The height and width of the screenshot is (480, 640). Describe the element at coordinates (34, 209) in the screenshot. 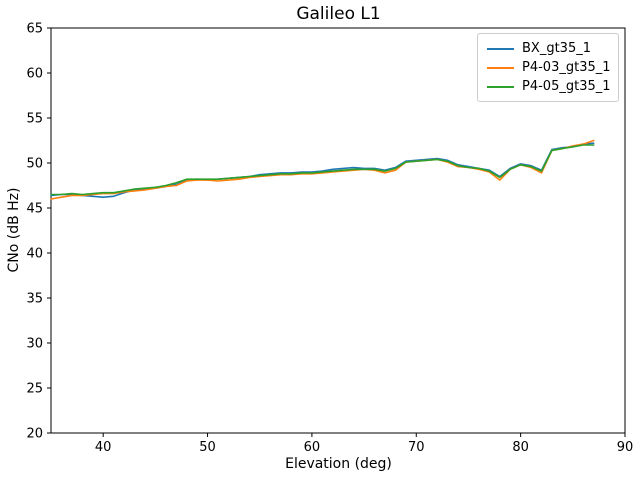

I see `y-tick-label: 45` at that location.